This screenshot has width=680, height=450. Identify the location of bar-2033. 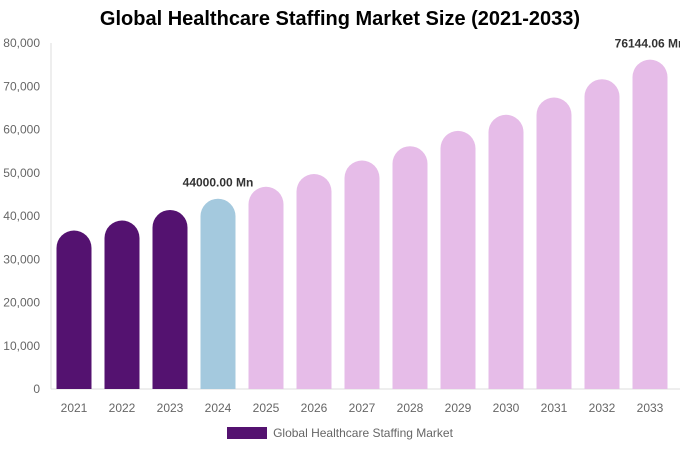
(650, 224).